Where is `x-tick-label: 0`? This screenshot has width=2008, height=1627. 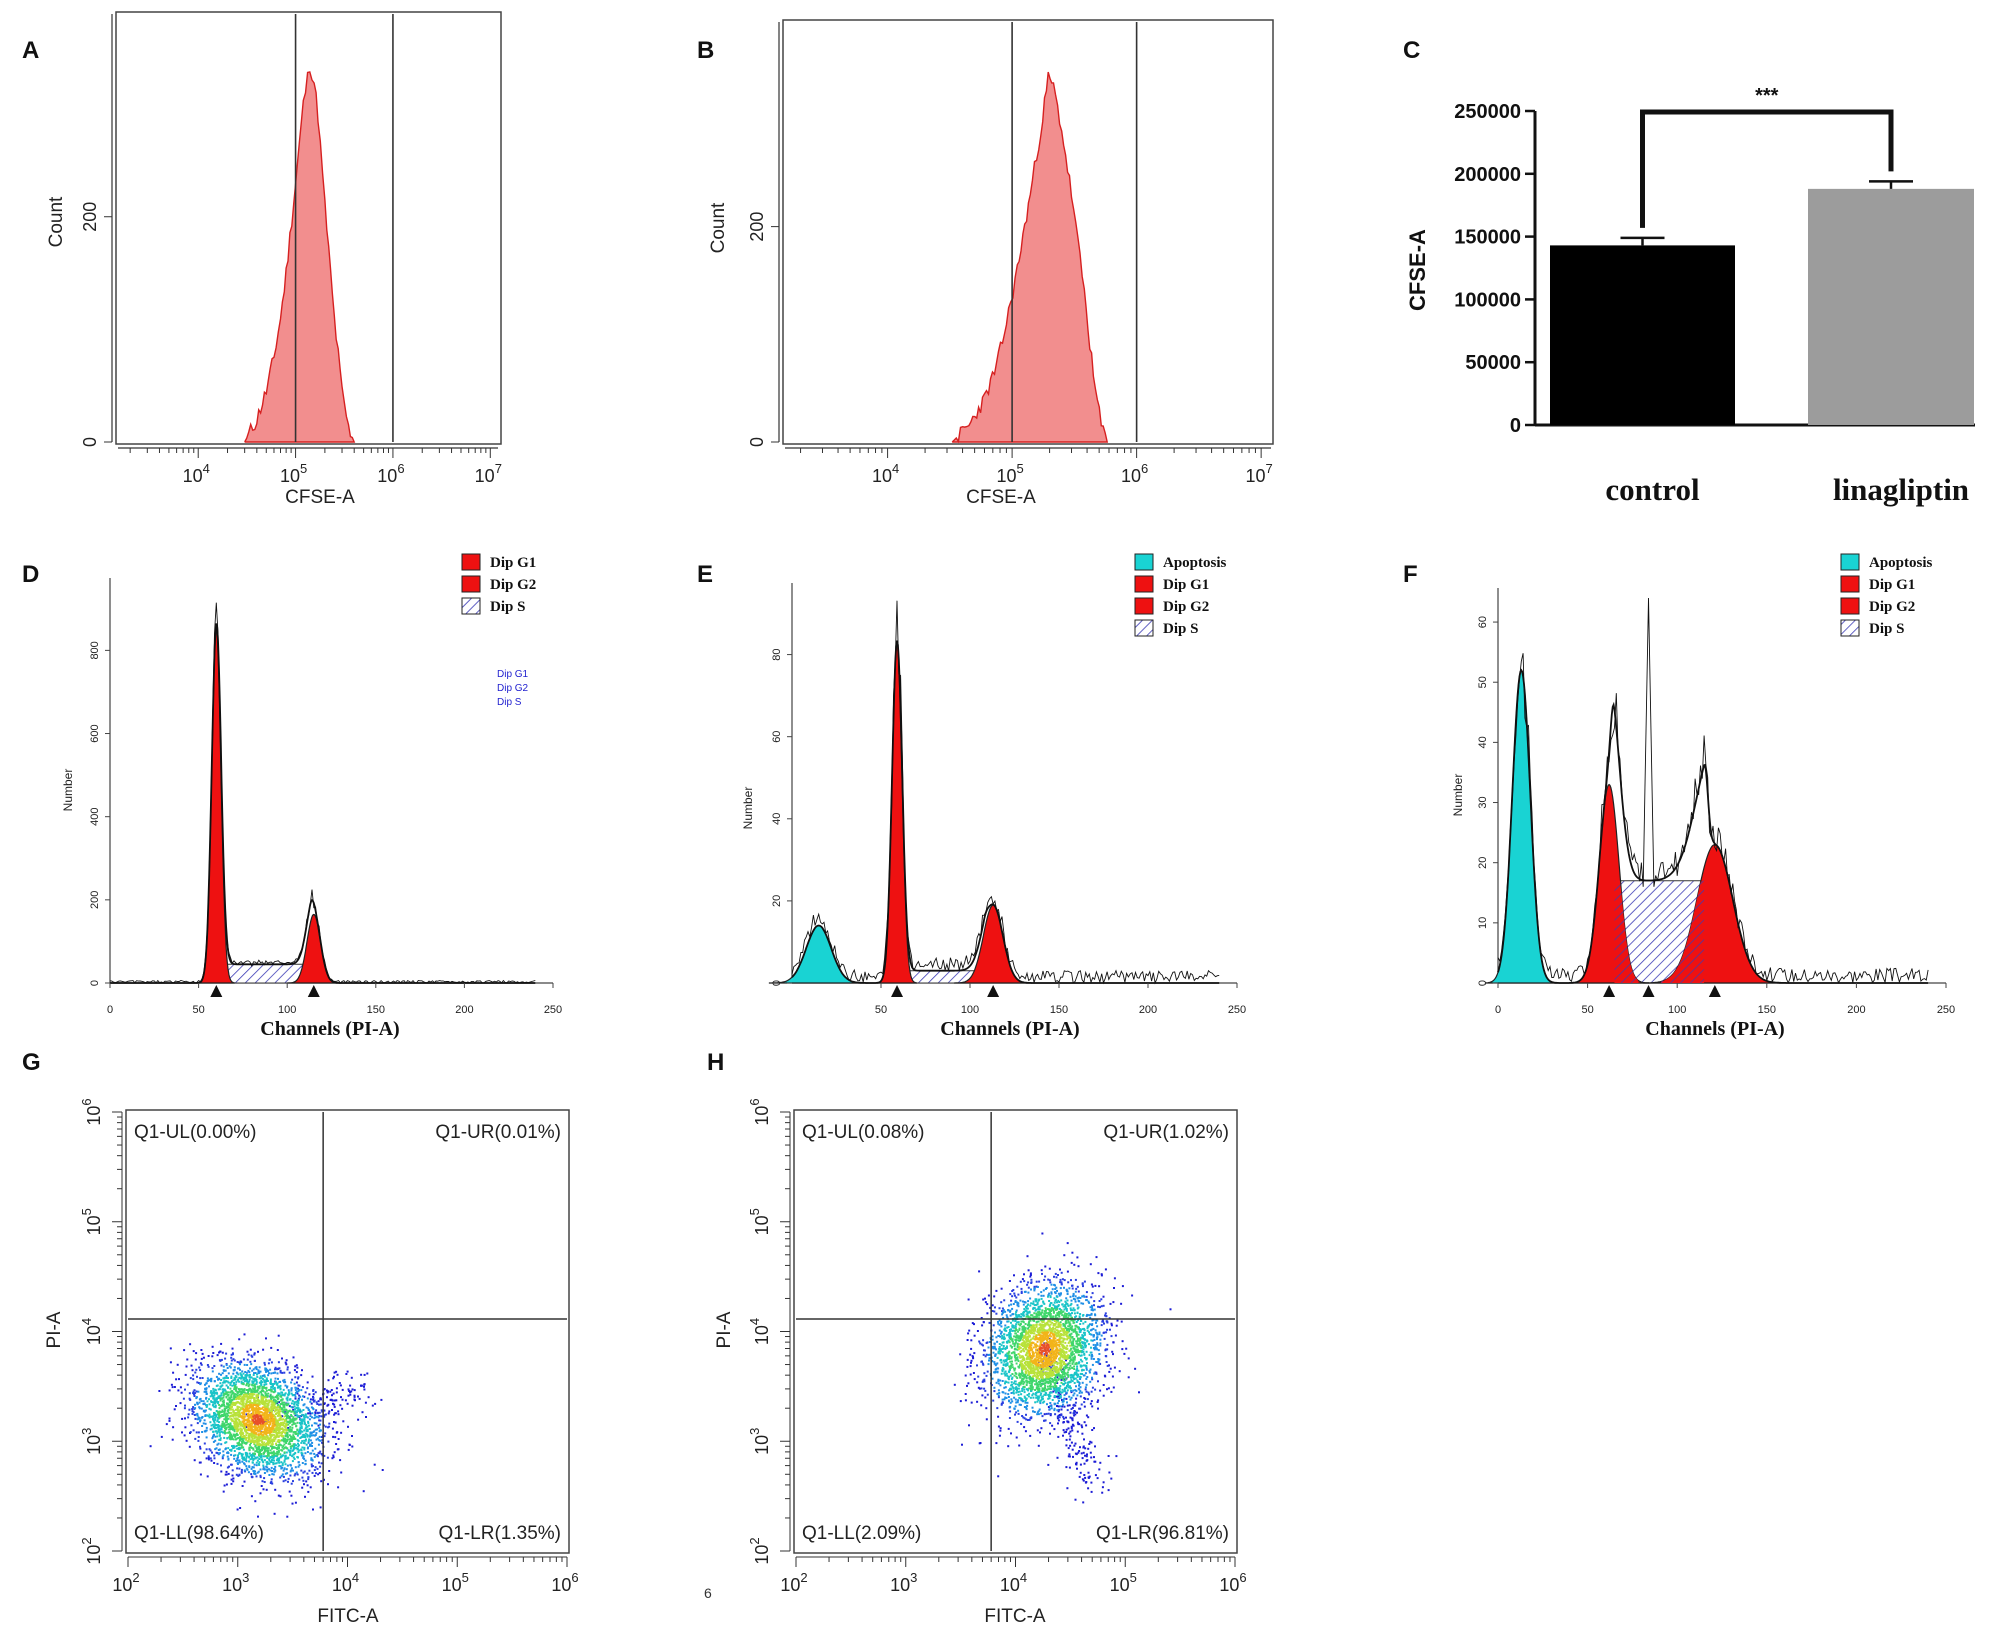
x-tick-label: 0 is located at coordinates (110, 1010).